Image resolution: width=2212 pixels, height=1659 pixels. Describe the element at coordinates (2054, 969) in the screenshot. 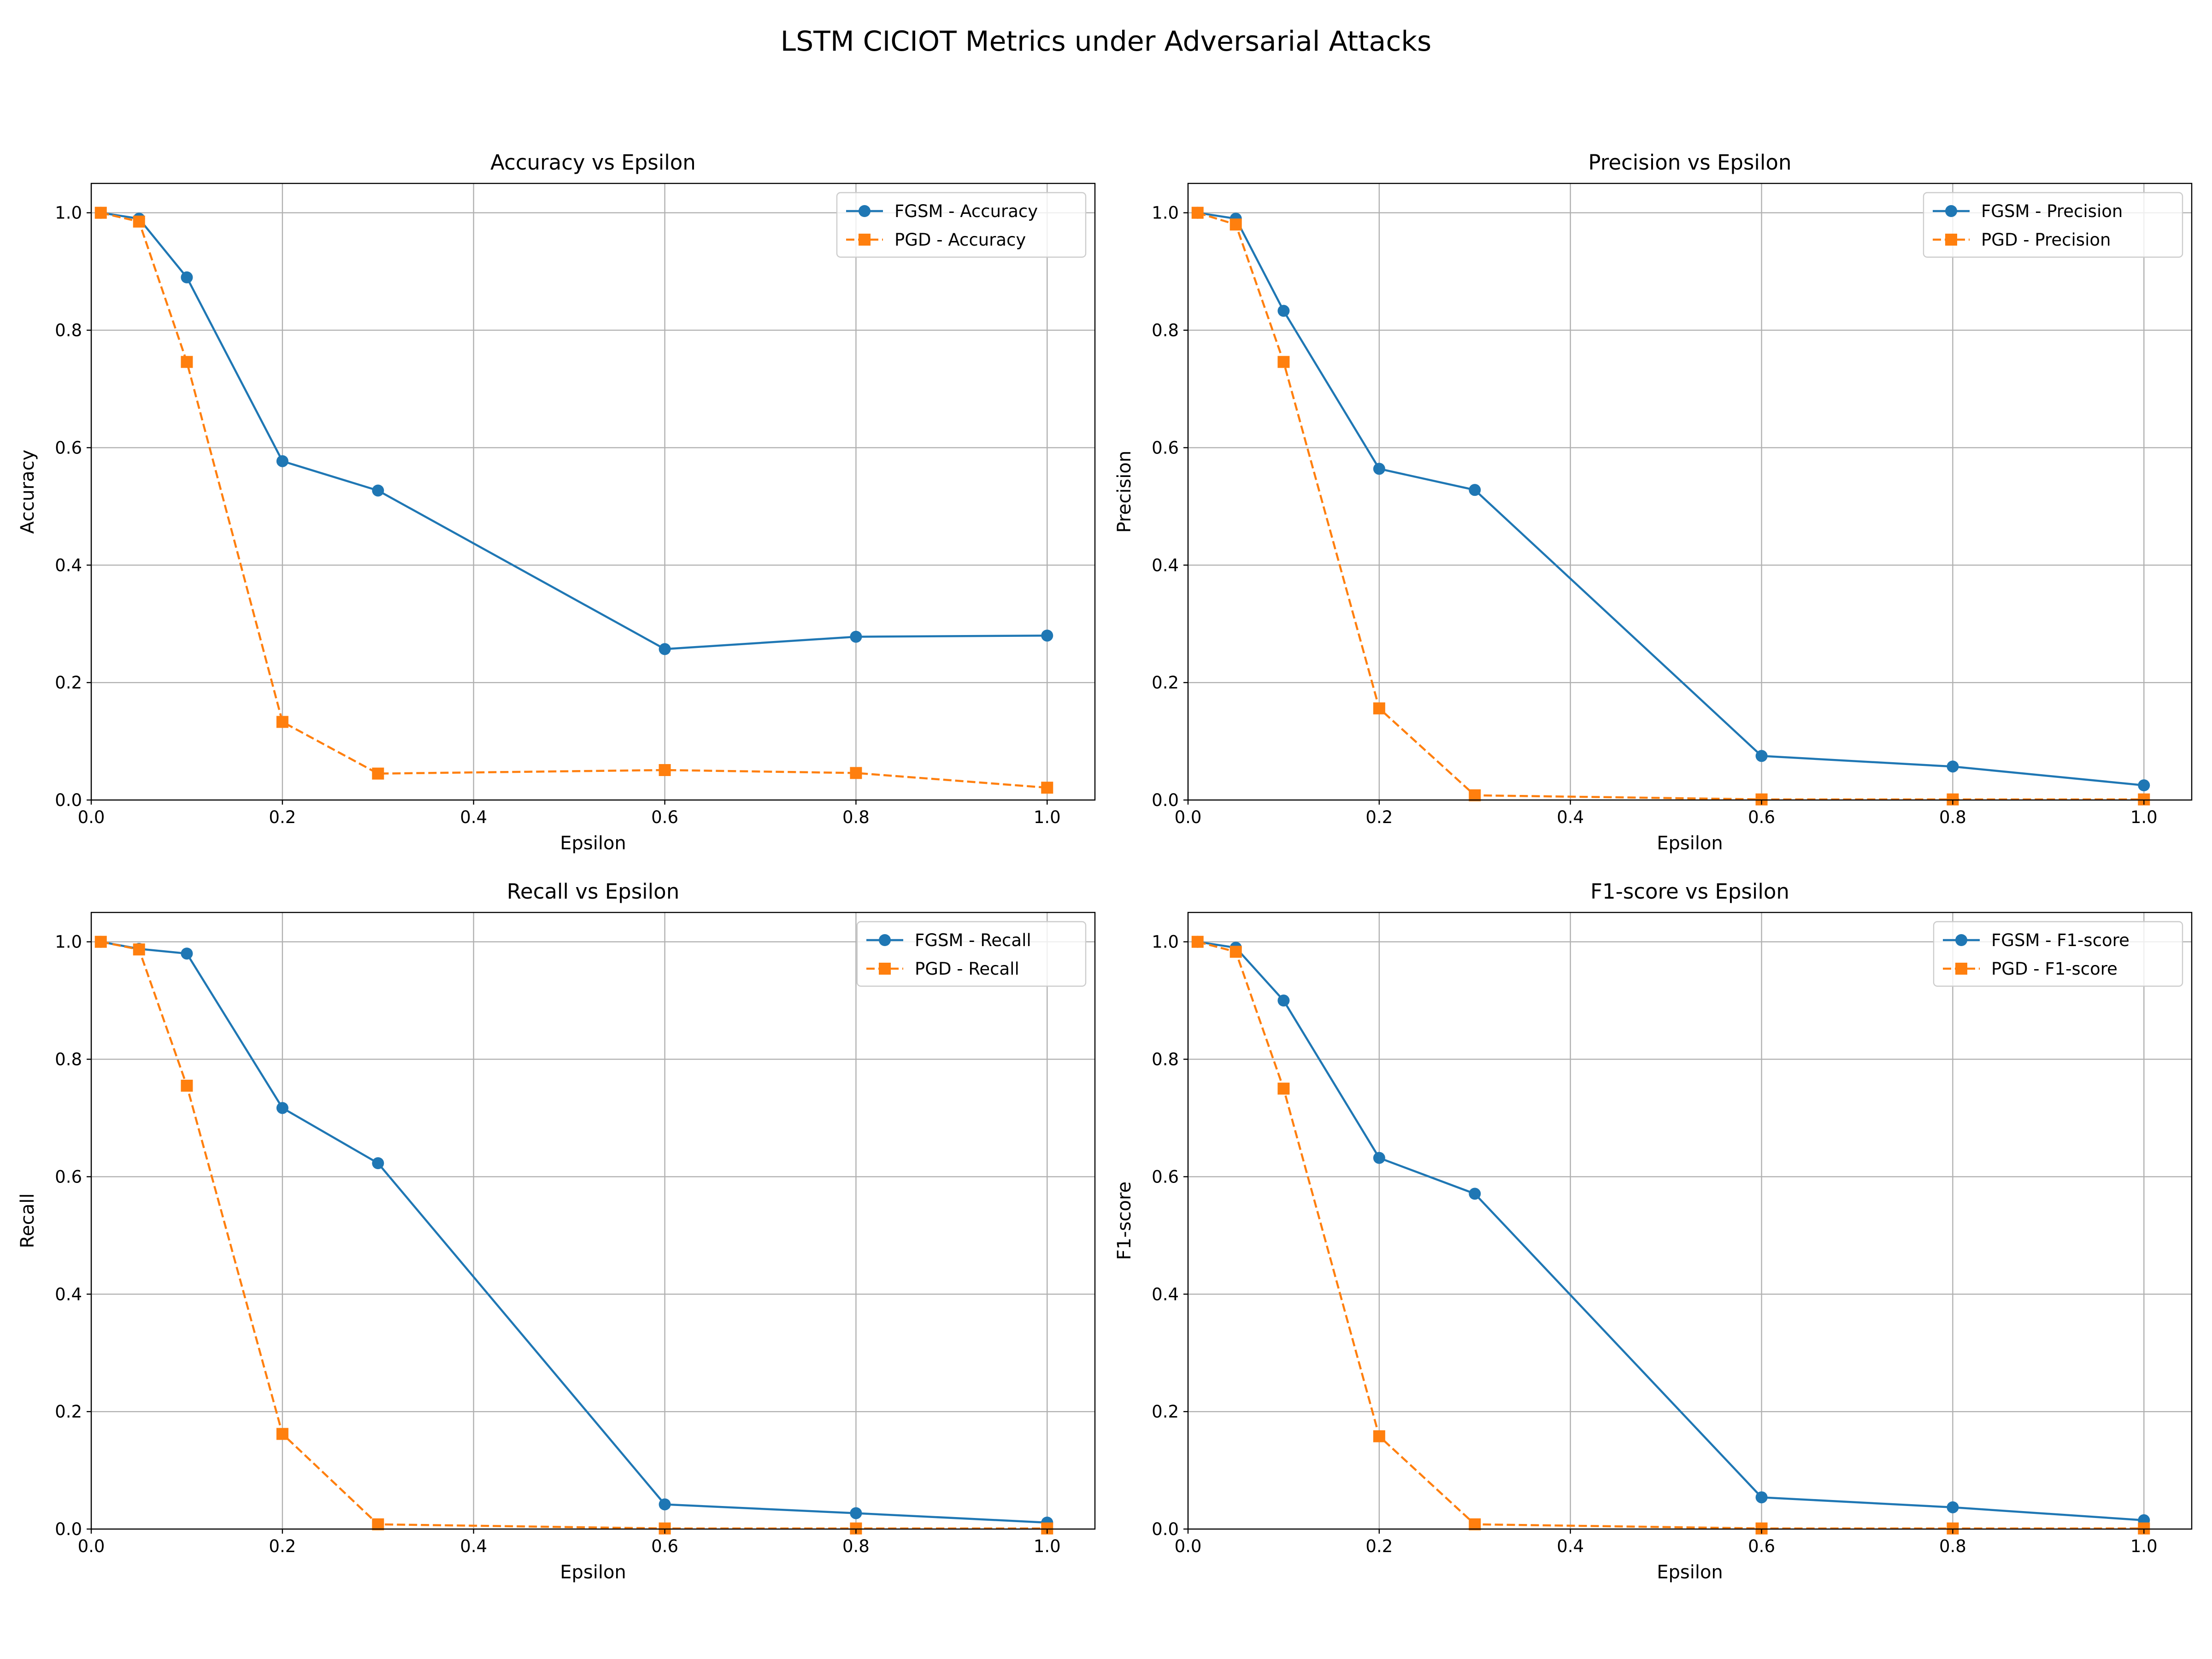

I see `legend-label-pgd-f1-score: PGD - F1-score` at that location.